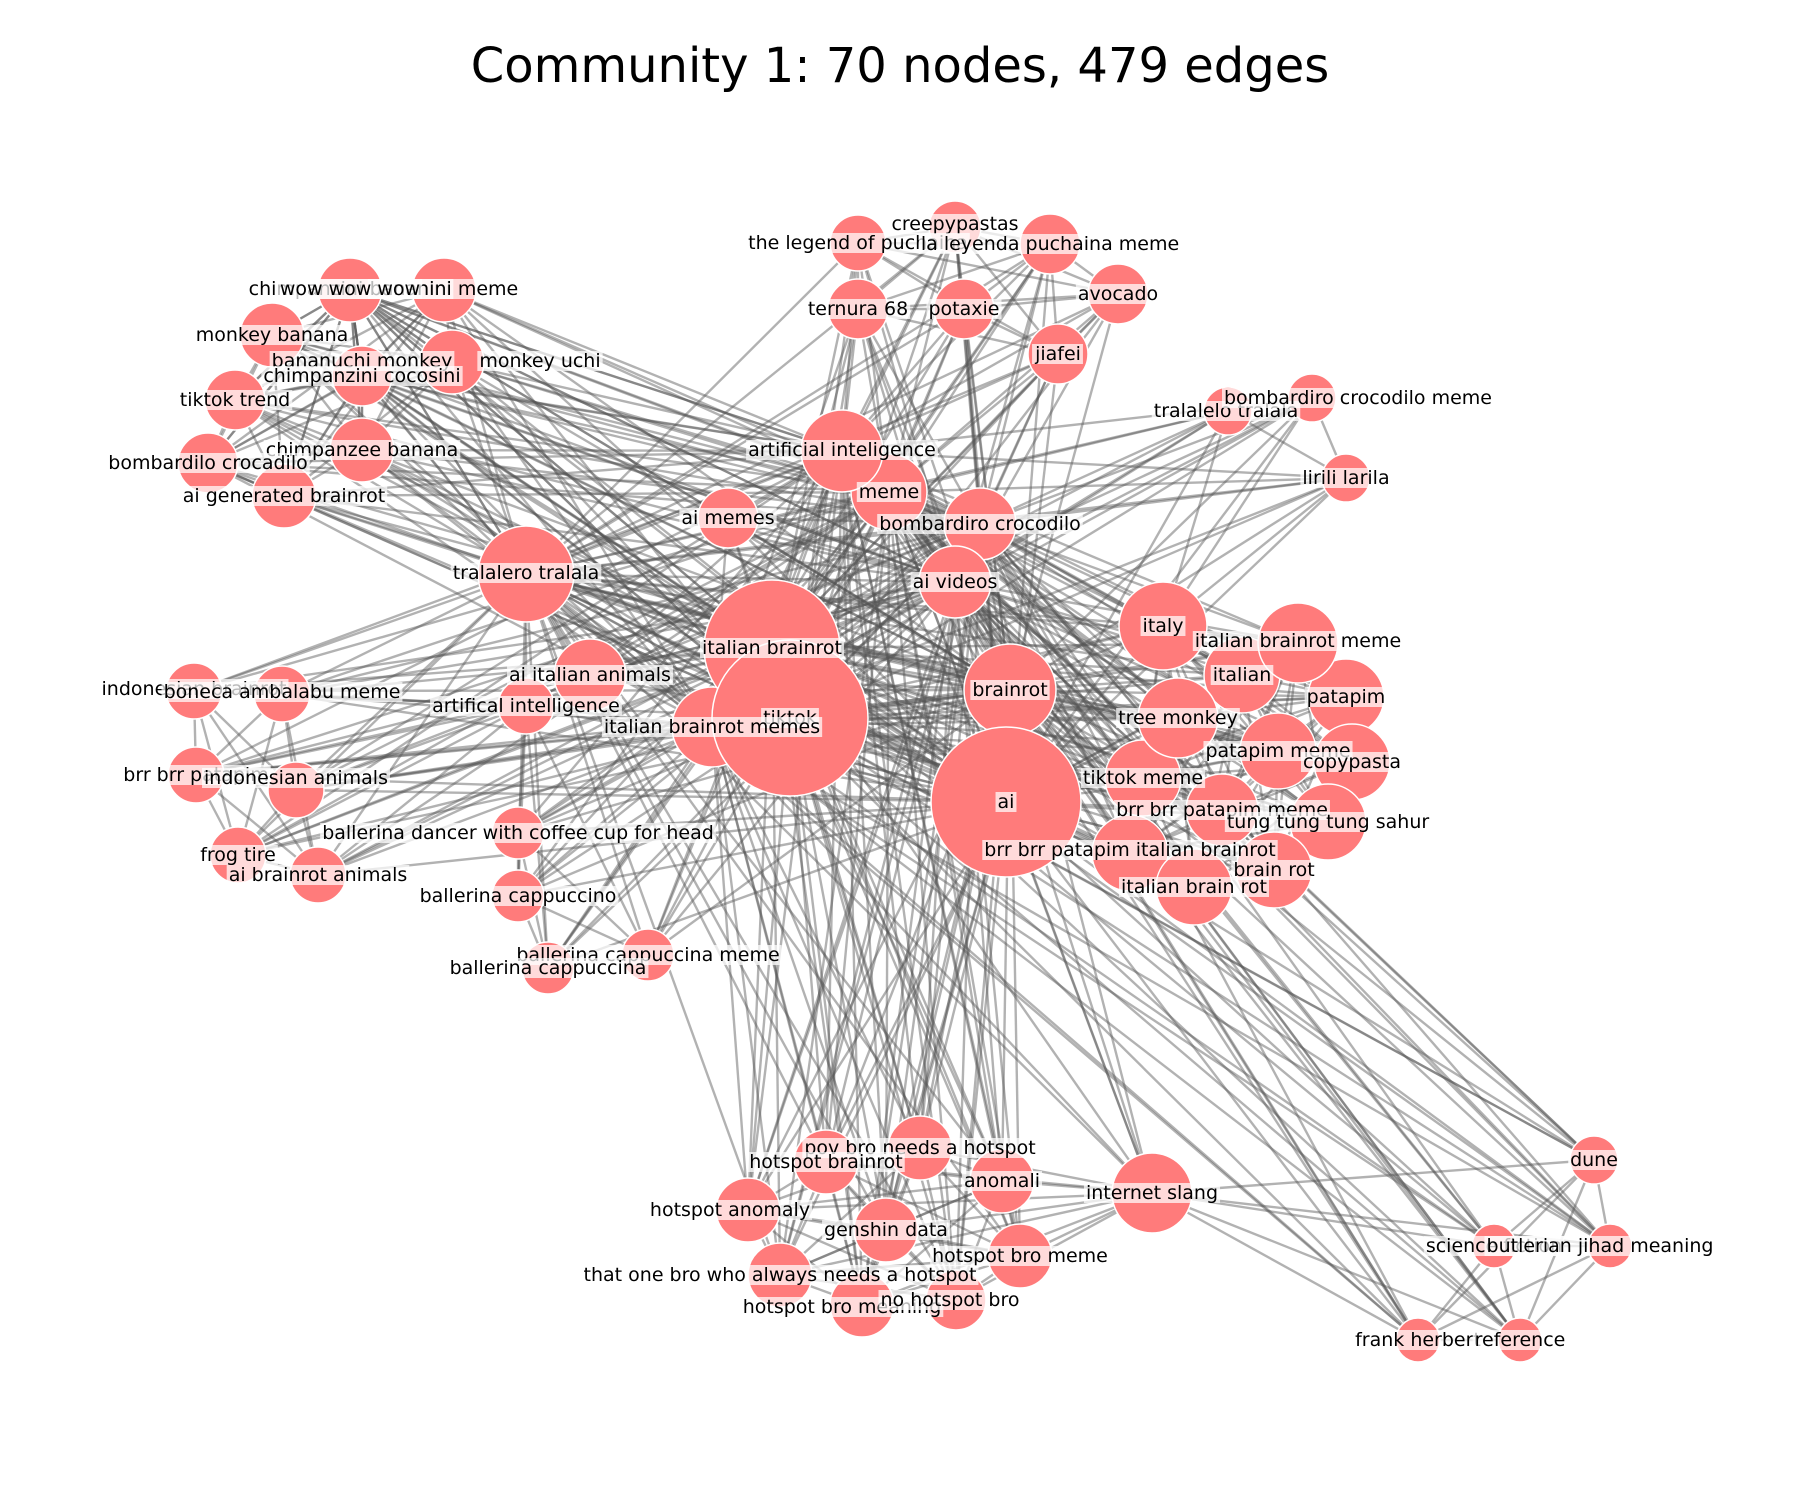 The image size is (1800, 1500). I want to click on edge-ai_brainrot_animals-artifical_intelligence, so click(422, 790).